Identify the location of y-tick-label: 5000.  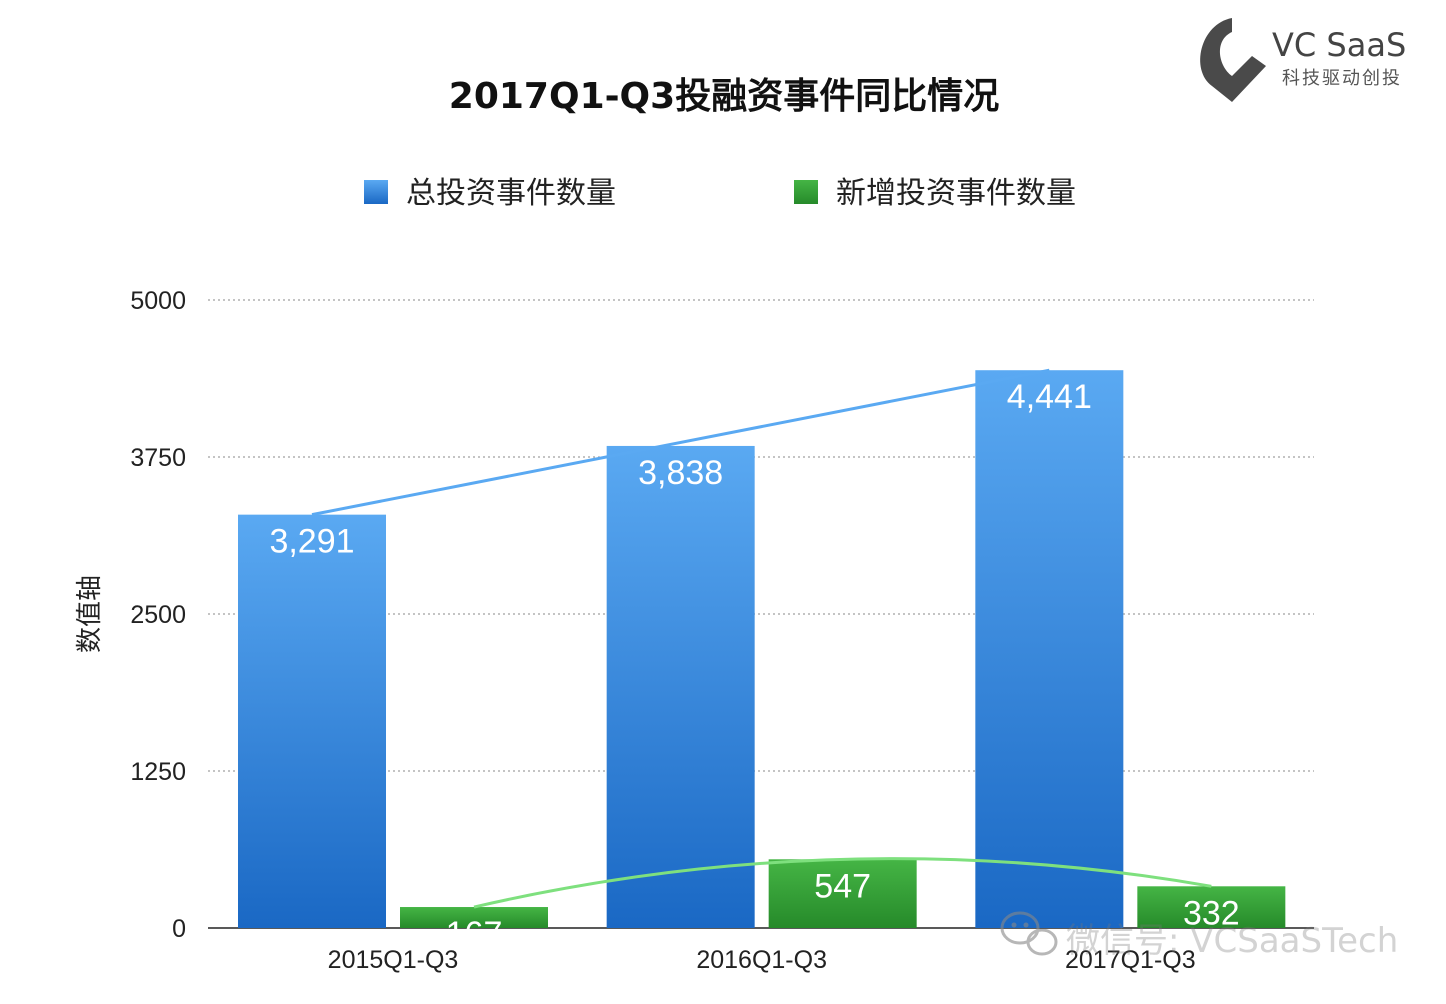
(158, 301).